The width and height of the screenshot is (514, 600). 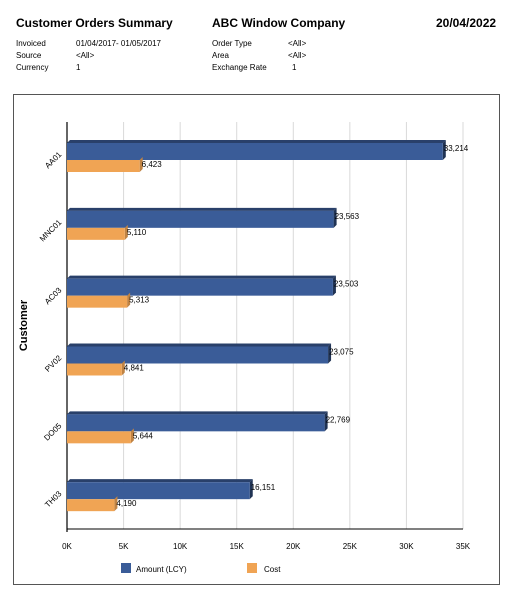 I want to click on y-axis-title: Customer, so click(x=24, y=325).